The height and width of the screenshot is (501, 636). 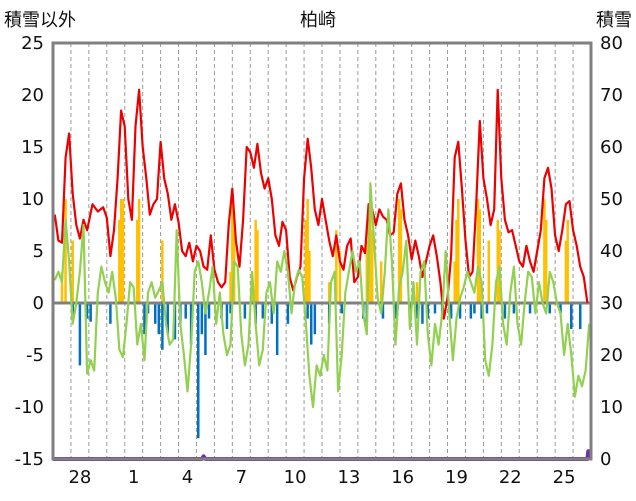 What do you see at coordinates (35, 355) in the screenshot?
I see `left-y-tick-label: -5` at bounding box center [35, 355].